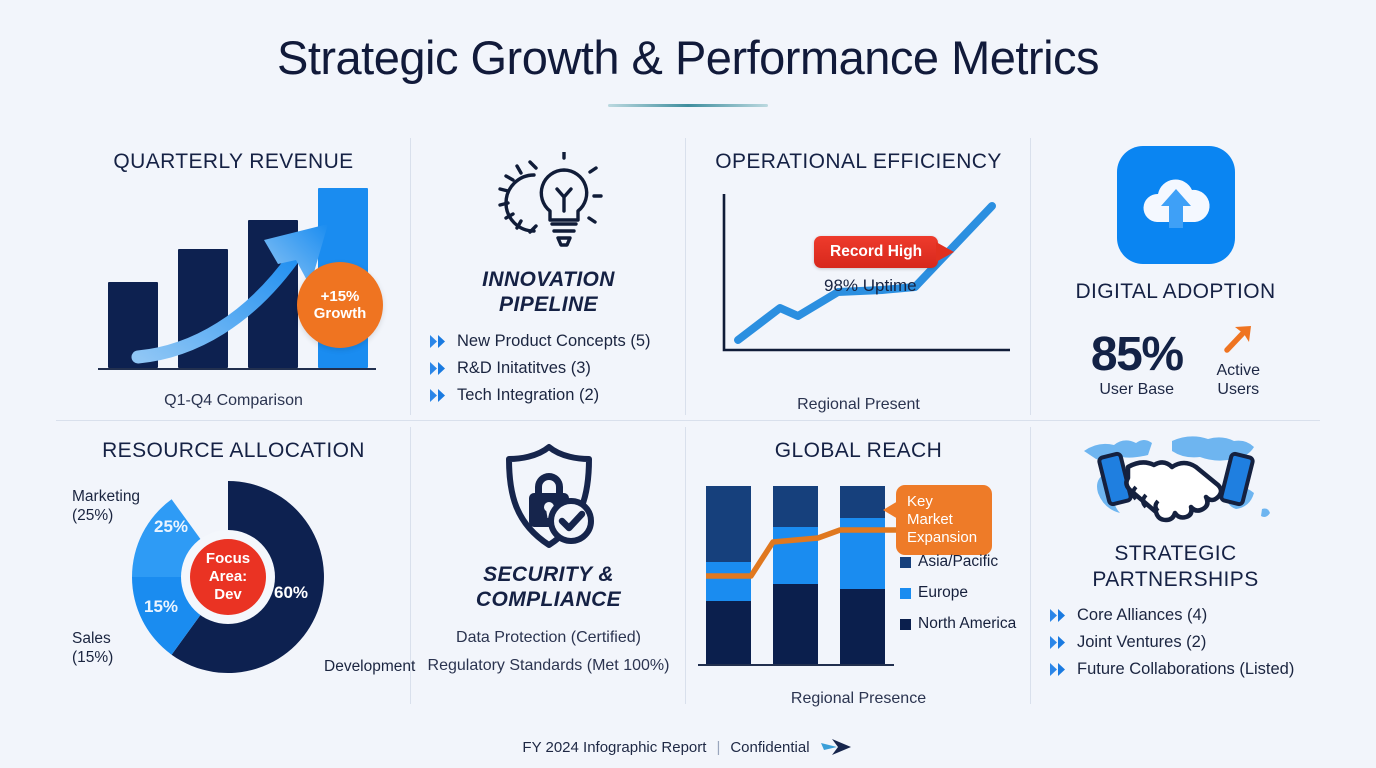 The height and width of the screenshot is (768, 1376). What do you see at coordinates (92, 648) in the screenshot?
I see `donut-label-sales: Sales (15%)` at bounding box center [92, 648].